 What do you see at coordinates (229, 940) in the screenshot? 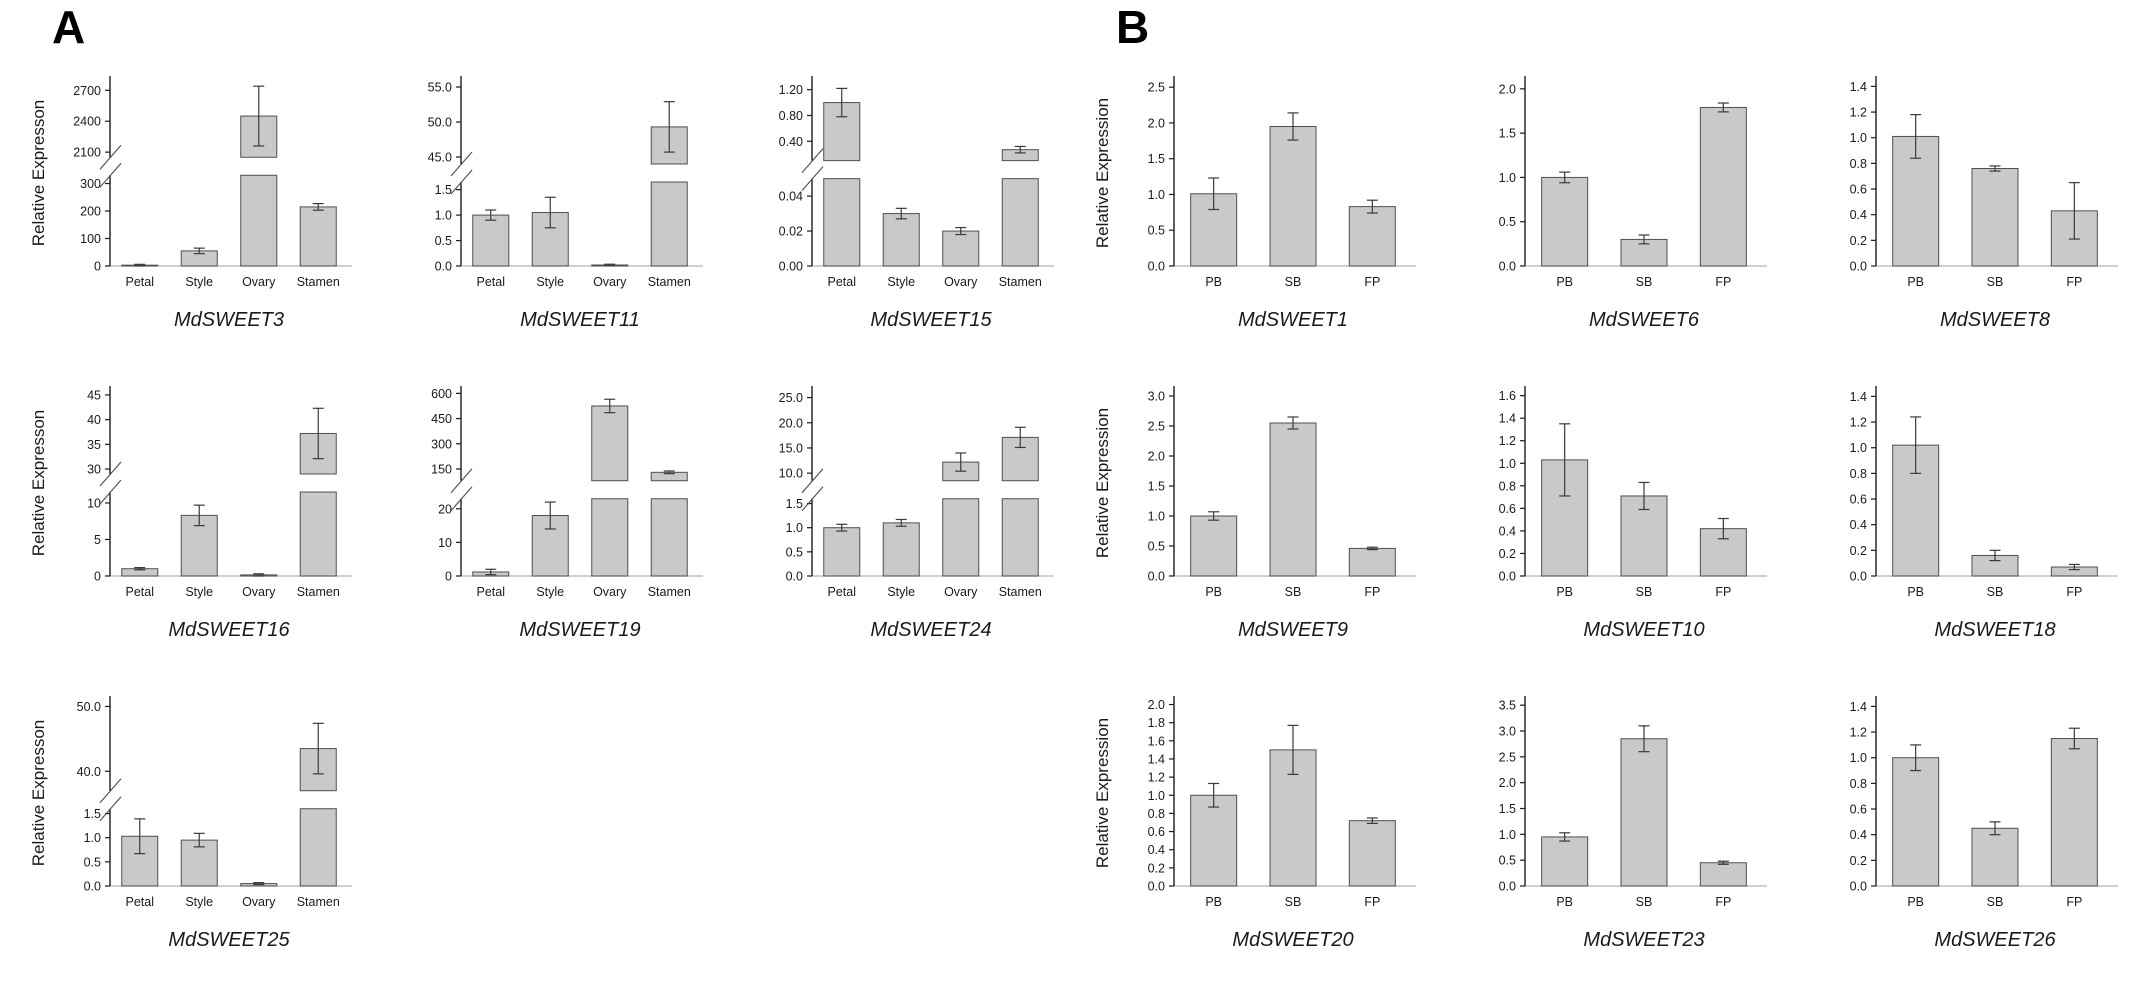
I see `chart-title: MdSWEET25` at bounding box center [229, 940].